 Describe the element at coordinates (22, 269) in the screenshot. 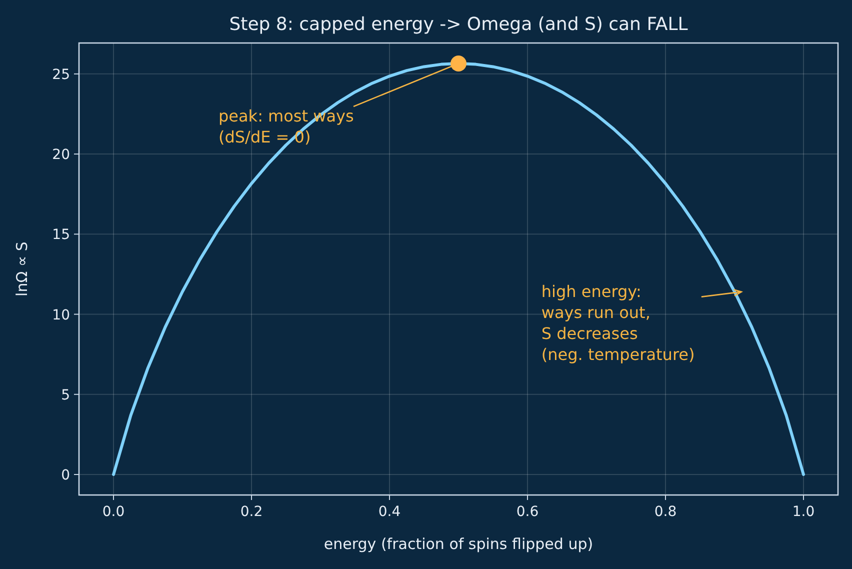

I see `y-axis-title: lnΩ ∝ S` at that location.